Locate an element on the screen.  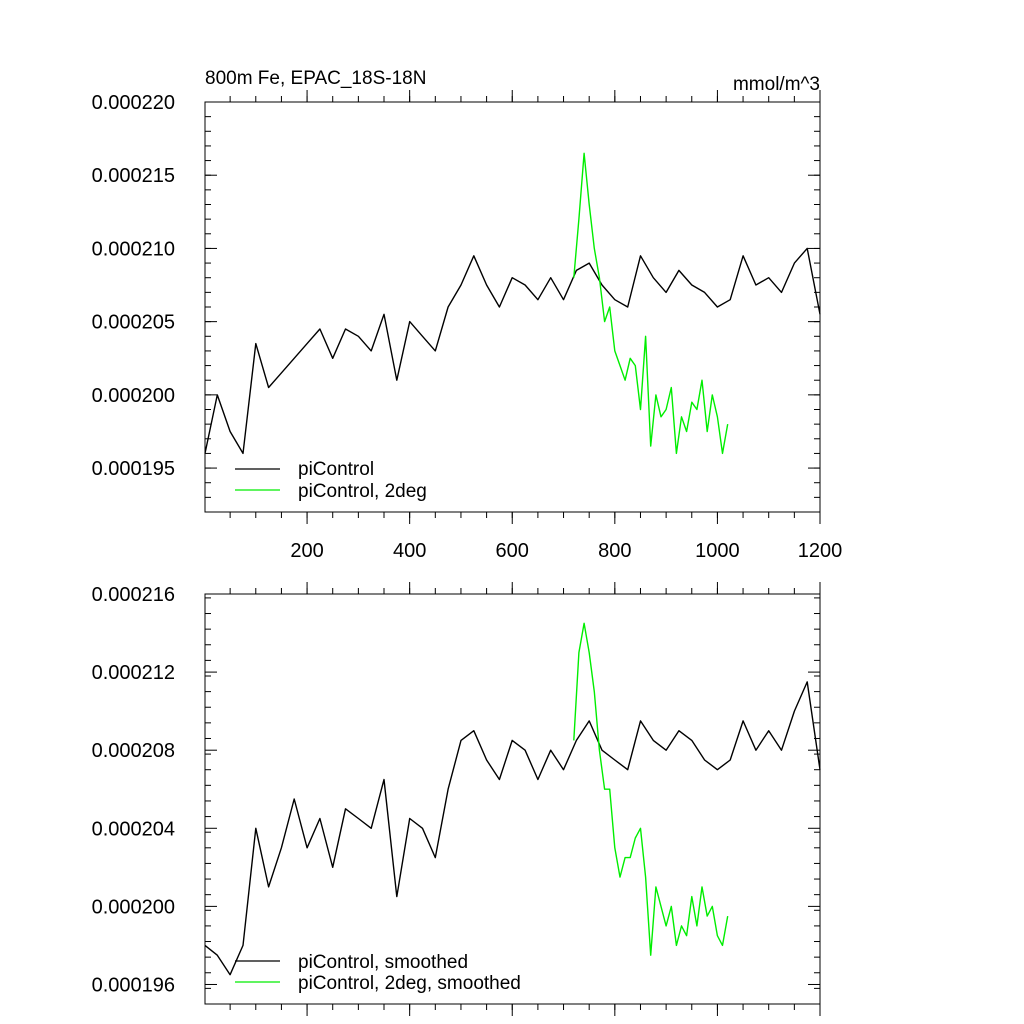
top-chart-title: 800m Fe, EPAC_18S-18N is located at coordinates (315, 78).